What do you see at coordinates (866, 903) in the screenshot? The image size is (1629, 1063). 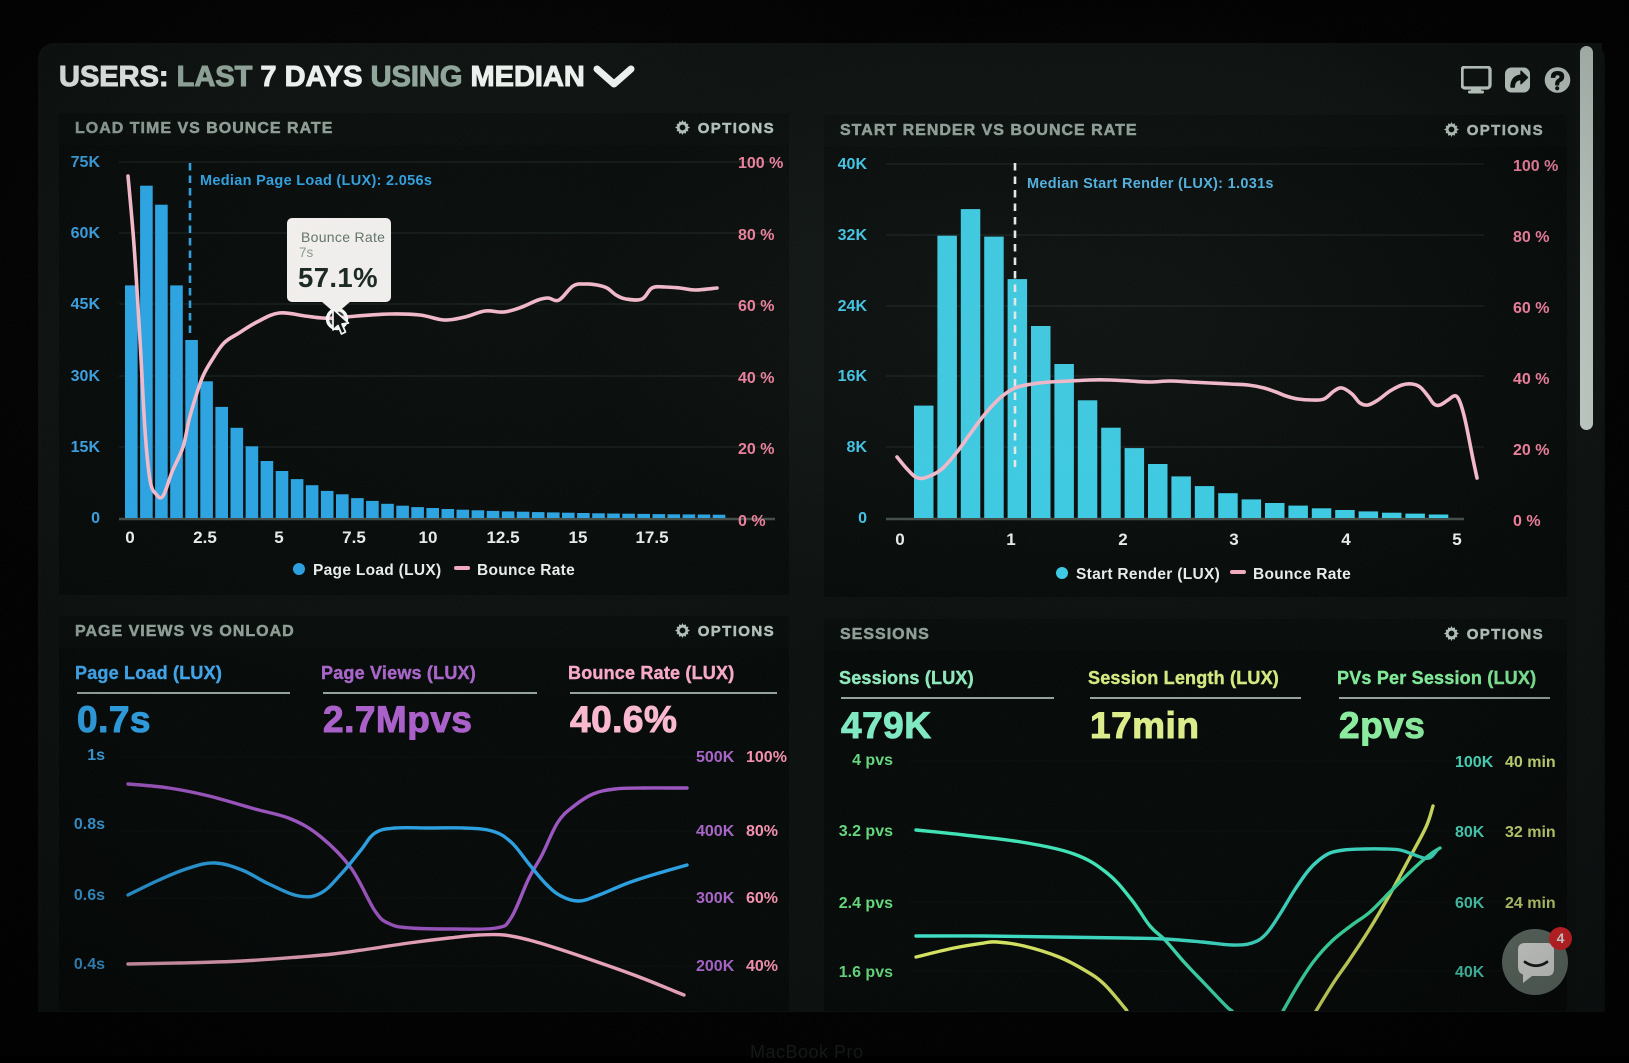 I see `svg-text: 2.4 pvs` at bounding box center [866, 903].